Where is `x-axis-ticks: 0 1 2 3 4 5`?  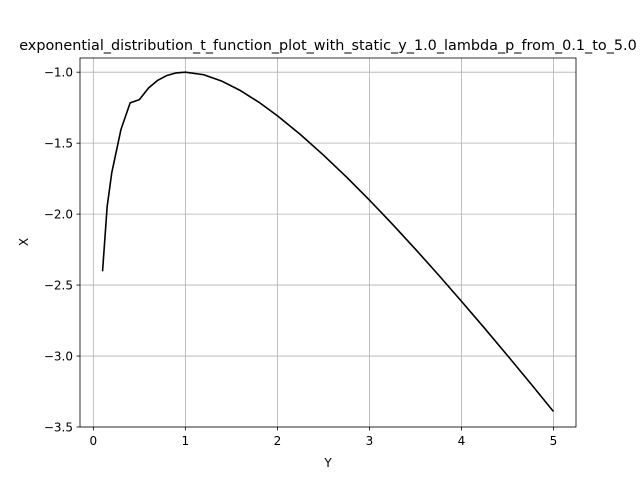 x-axis-ticks: 0 1 2 3 4 5 is located at coordinates (324, 437).